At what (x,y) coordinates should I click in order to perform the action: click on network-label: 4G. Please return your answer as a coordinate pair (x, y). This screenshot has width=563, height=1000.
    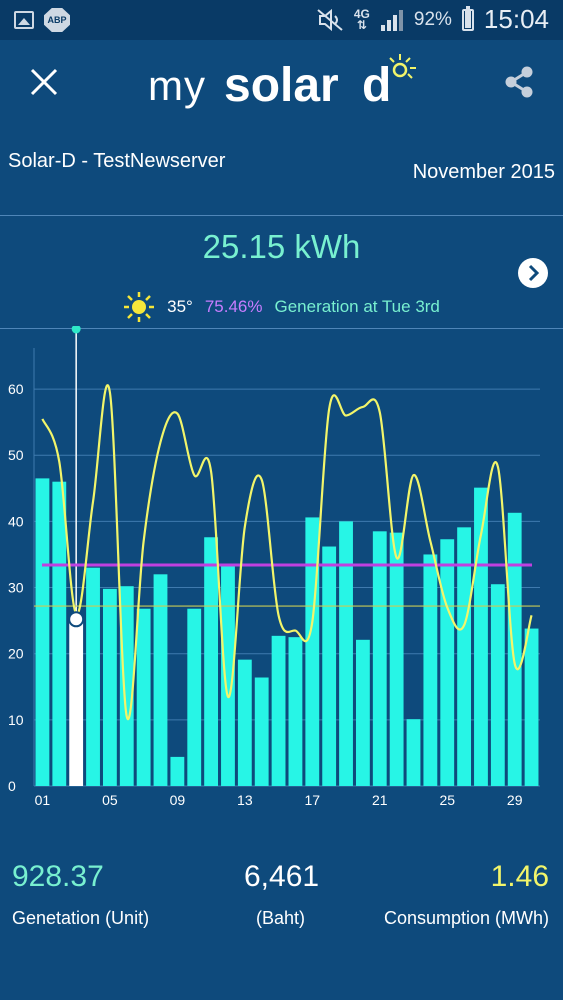
    Looking at the image, I should click on (361, 13).